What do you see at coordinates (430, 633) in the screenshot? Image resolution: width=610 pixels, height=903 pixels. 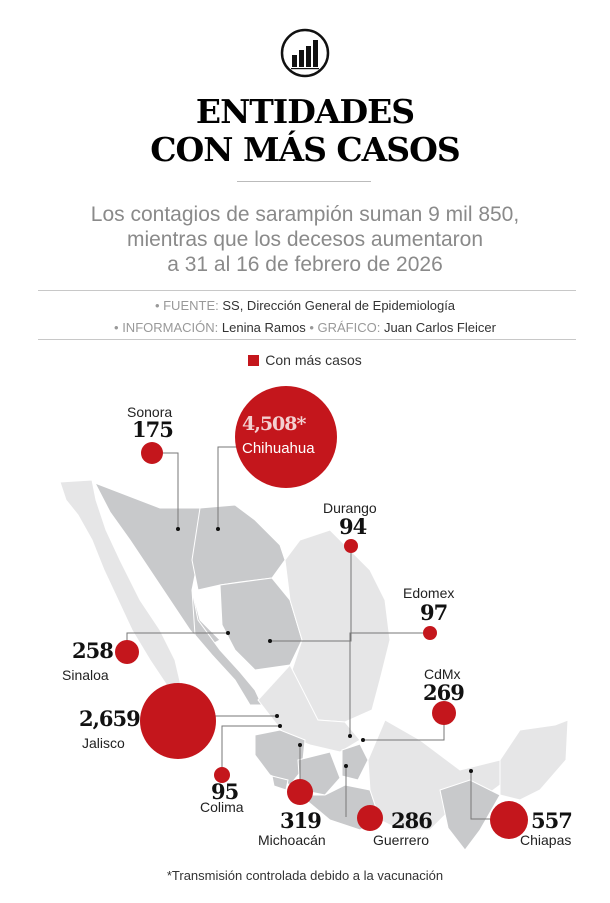 I see `bubble-edomex` at bounding box center [430, 633].